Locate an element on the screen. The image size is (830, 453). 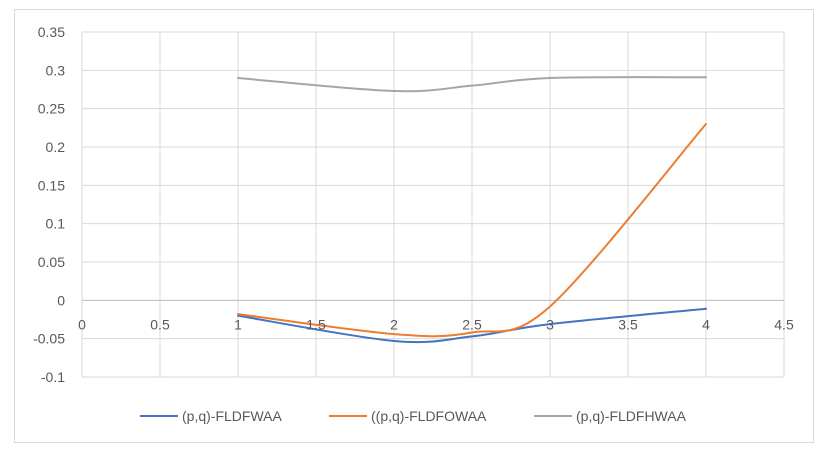
y-tick-label: 0.25 is located at coordinates (51, 109).